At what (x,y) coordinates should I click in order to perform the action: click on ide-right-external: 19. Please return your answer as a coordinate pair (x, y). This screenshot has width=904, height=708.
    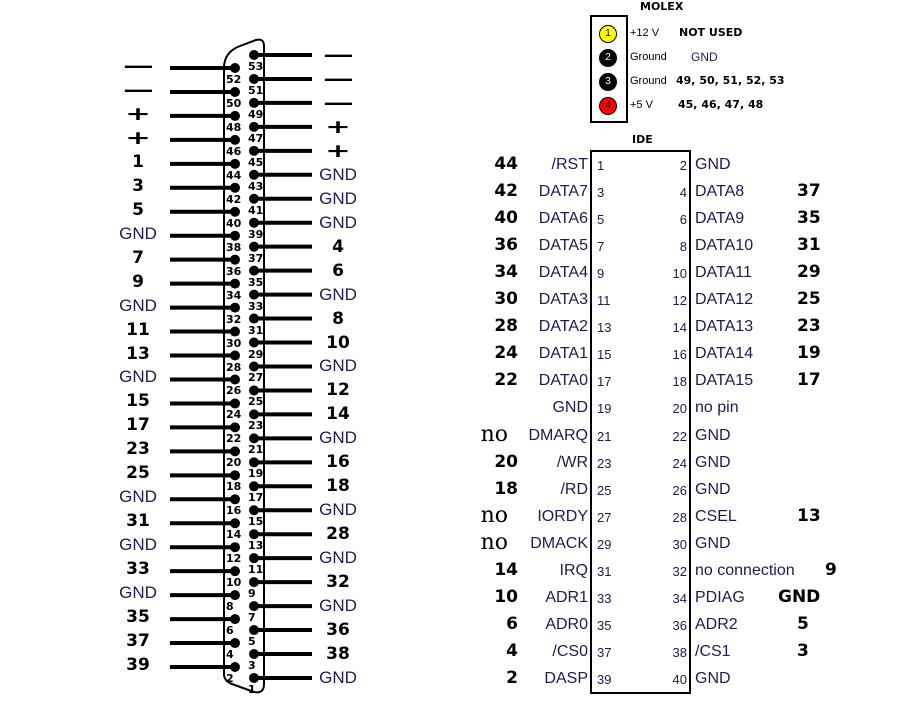
    Looking at the image, I should click on (809, 353).